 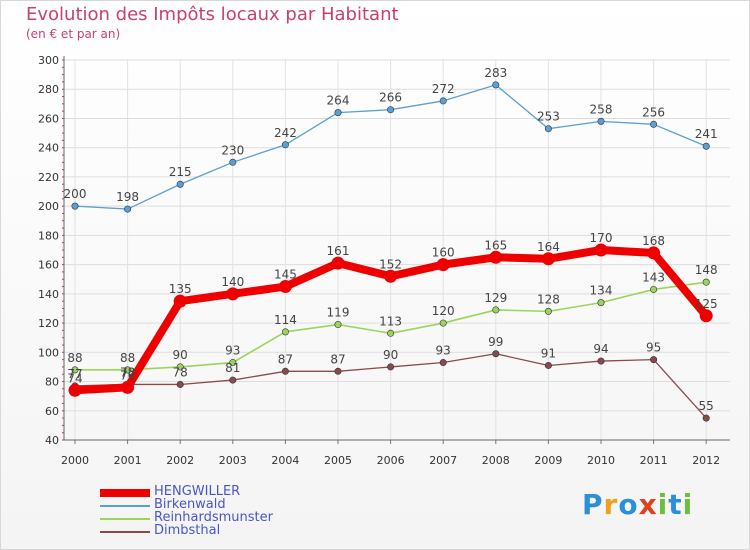 I want to click on data-label-birkenwald: 256, so click(x=653, y=112).